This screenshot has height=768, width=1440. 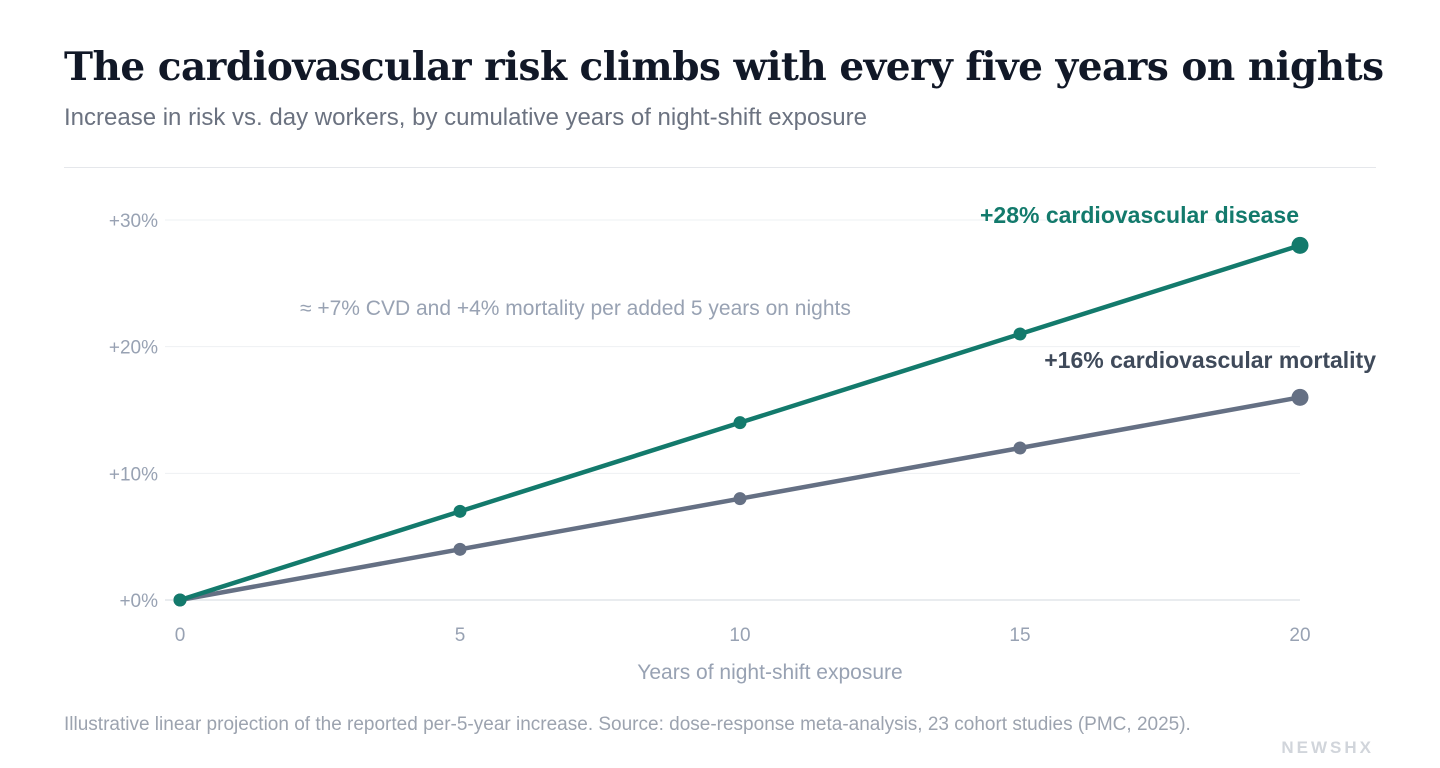 I want to click on series-end-label-cvd: +28% cardiovascular disease, so click(x=1139, y=215).